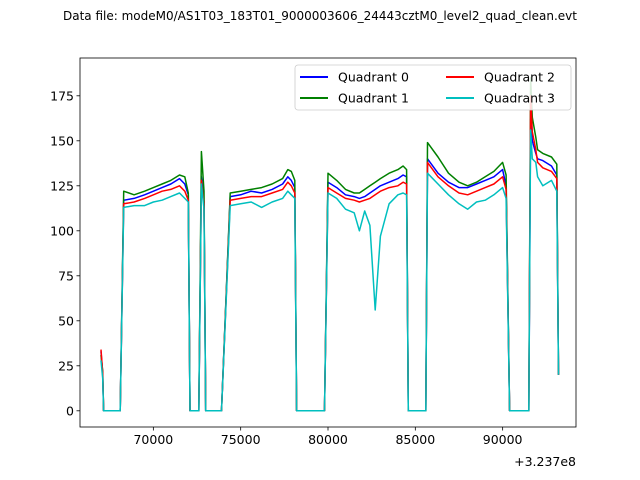  I want to click on x-tick-label: 80000, so click(328, 439).